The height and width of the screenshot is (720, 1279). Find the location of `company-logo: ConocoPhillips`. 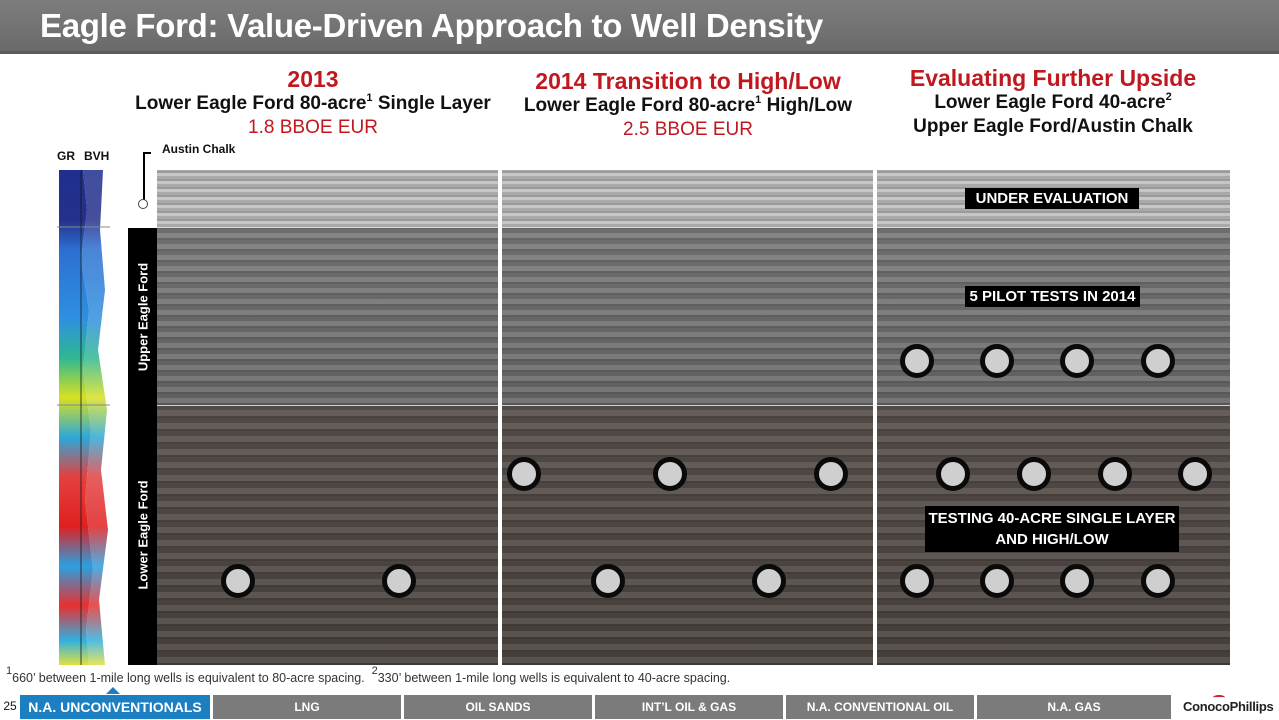

company-logo: ConocoPhillips is located at coordinates (1228, 706).